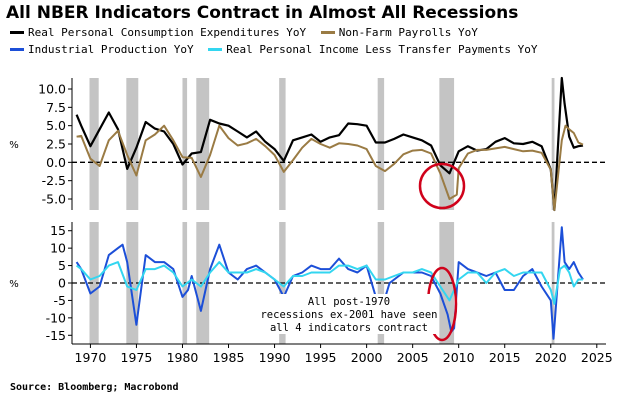 This screenshot has height=406, width=620. Describe the element at coordinates (52, 89) in the screenshot. I see `y-tick-label: 10.0` at that location.